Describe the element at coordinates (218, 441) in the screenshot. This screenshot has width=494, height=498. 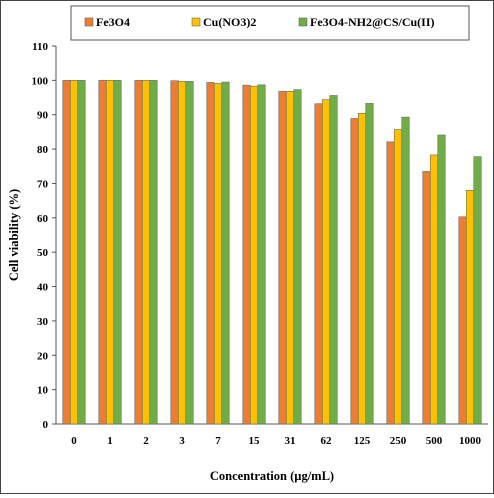
I see `x-tick-label: 7` at that location.